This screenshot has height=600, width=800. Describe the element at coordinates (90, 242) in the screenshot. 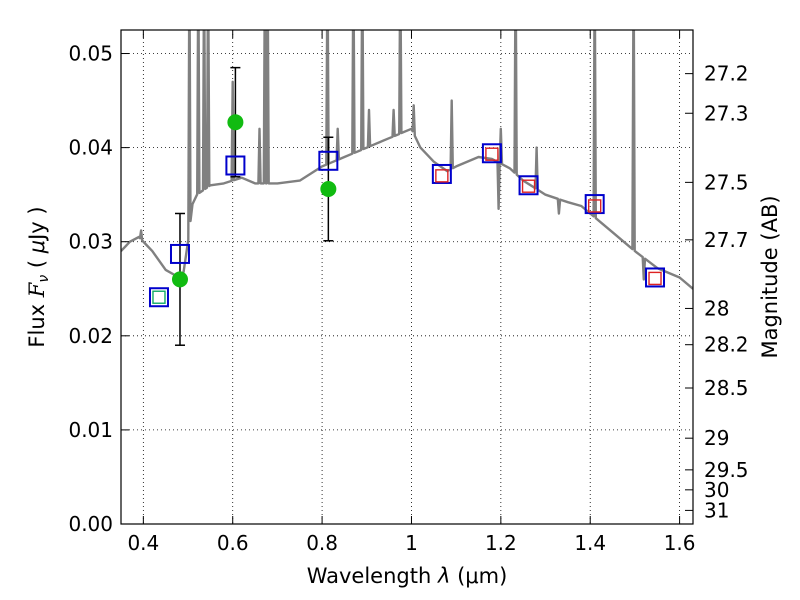

I see `y-tick-label: 0.03` at that location.